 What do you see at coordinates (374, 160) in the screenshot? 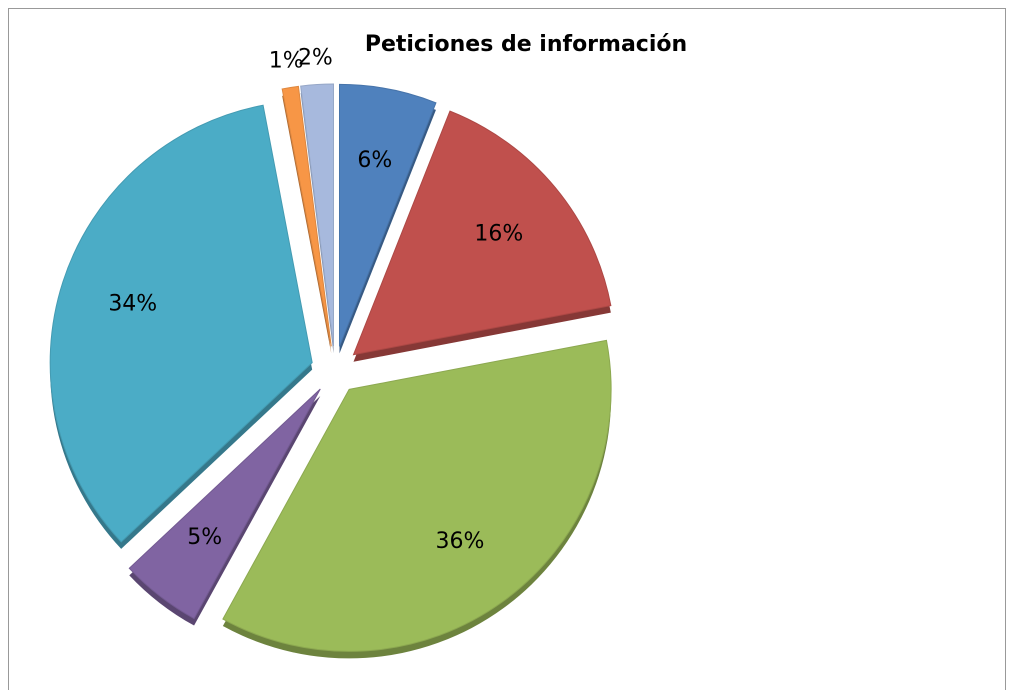
I see `data-label: 6%` at bounding box center [374, 160].